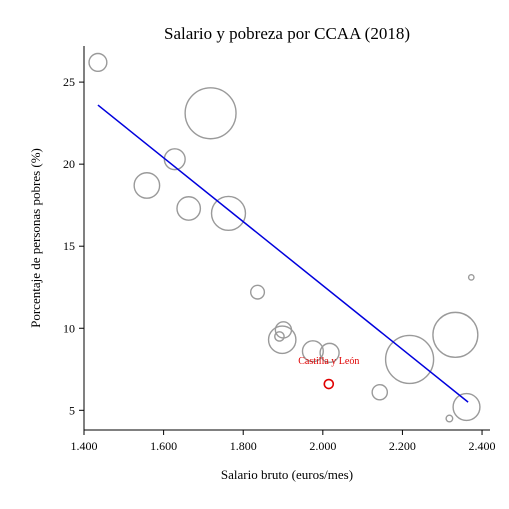 The image size is (509, 509). Describe the element at coordinates (69, 246) in the screenshot. I see `y-tick-label: 15` at that location.